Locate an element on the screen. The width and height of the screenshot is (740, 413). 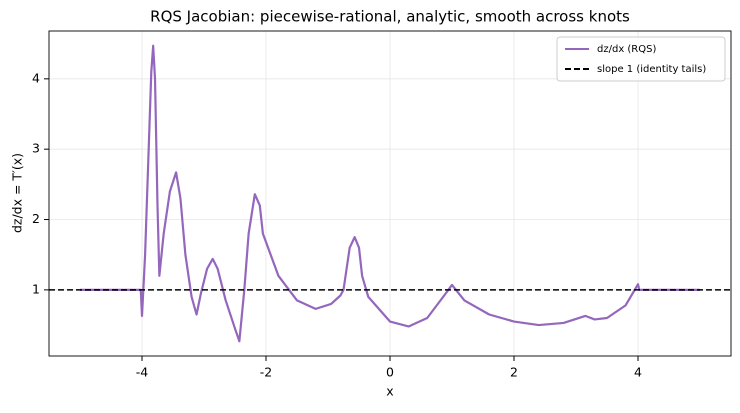
x-axis-label: x is located at coordinates (389, 391).